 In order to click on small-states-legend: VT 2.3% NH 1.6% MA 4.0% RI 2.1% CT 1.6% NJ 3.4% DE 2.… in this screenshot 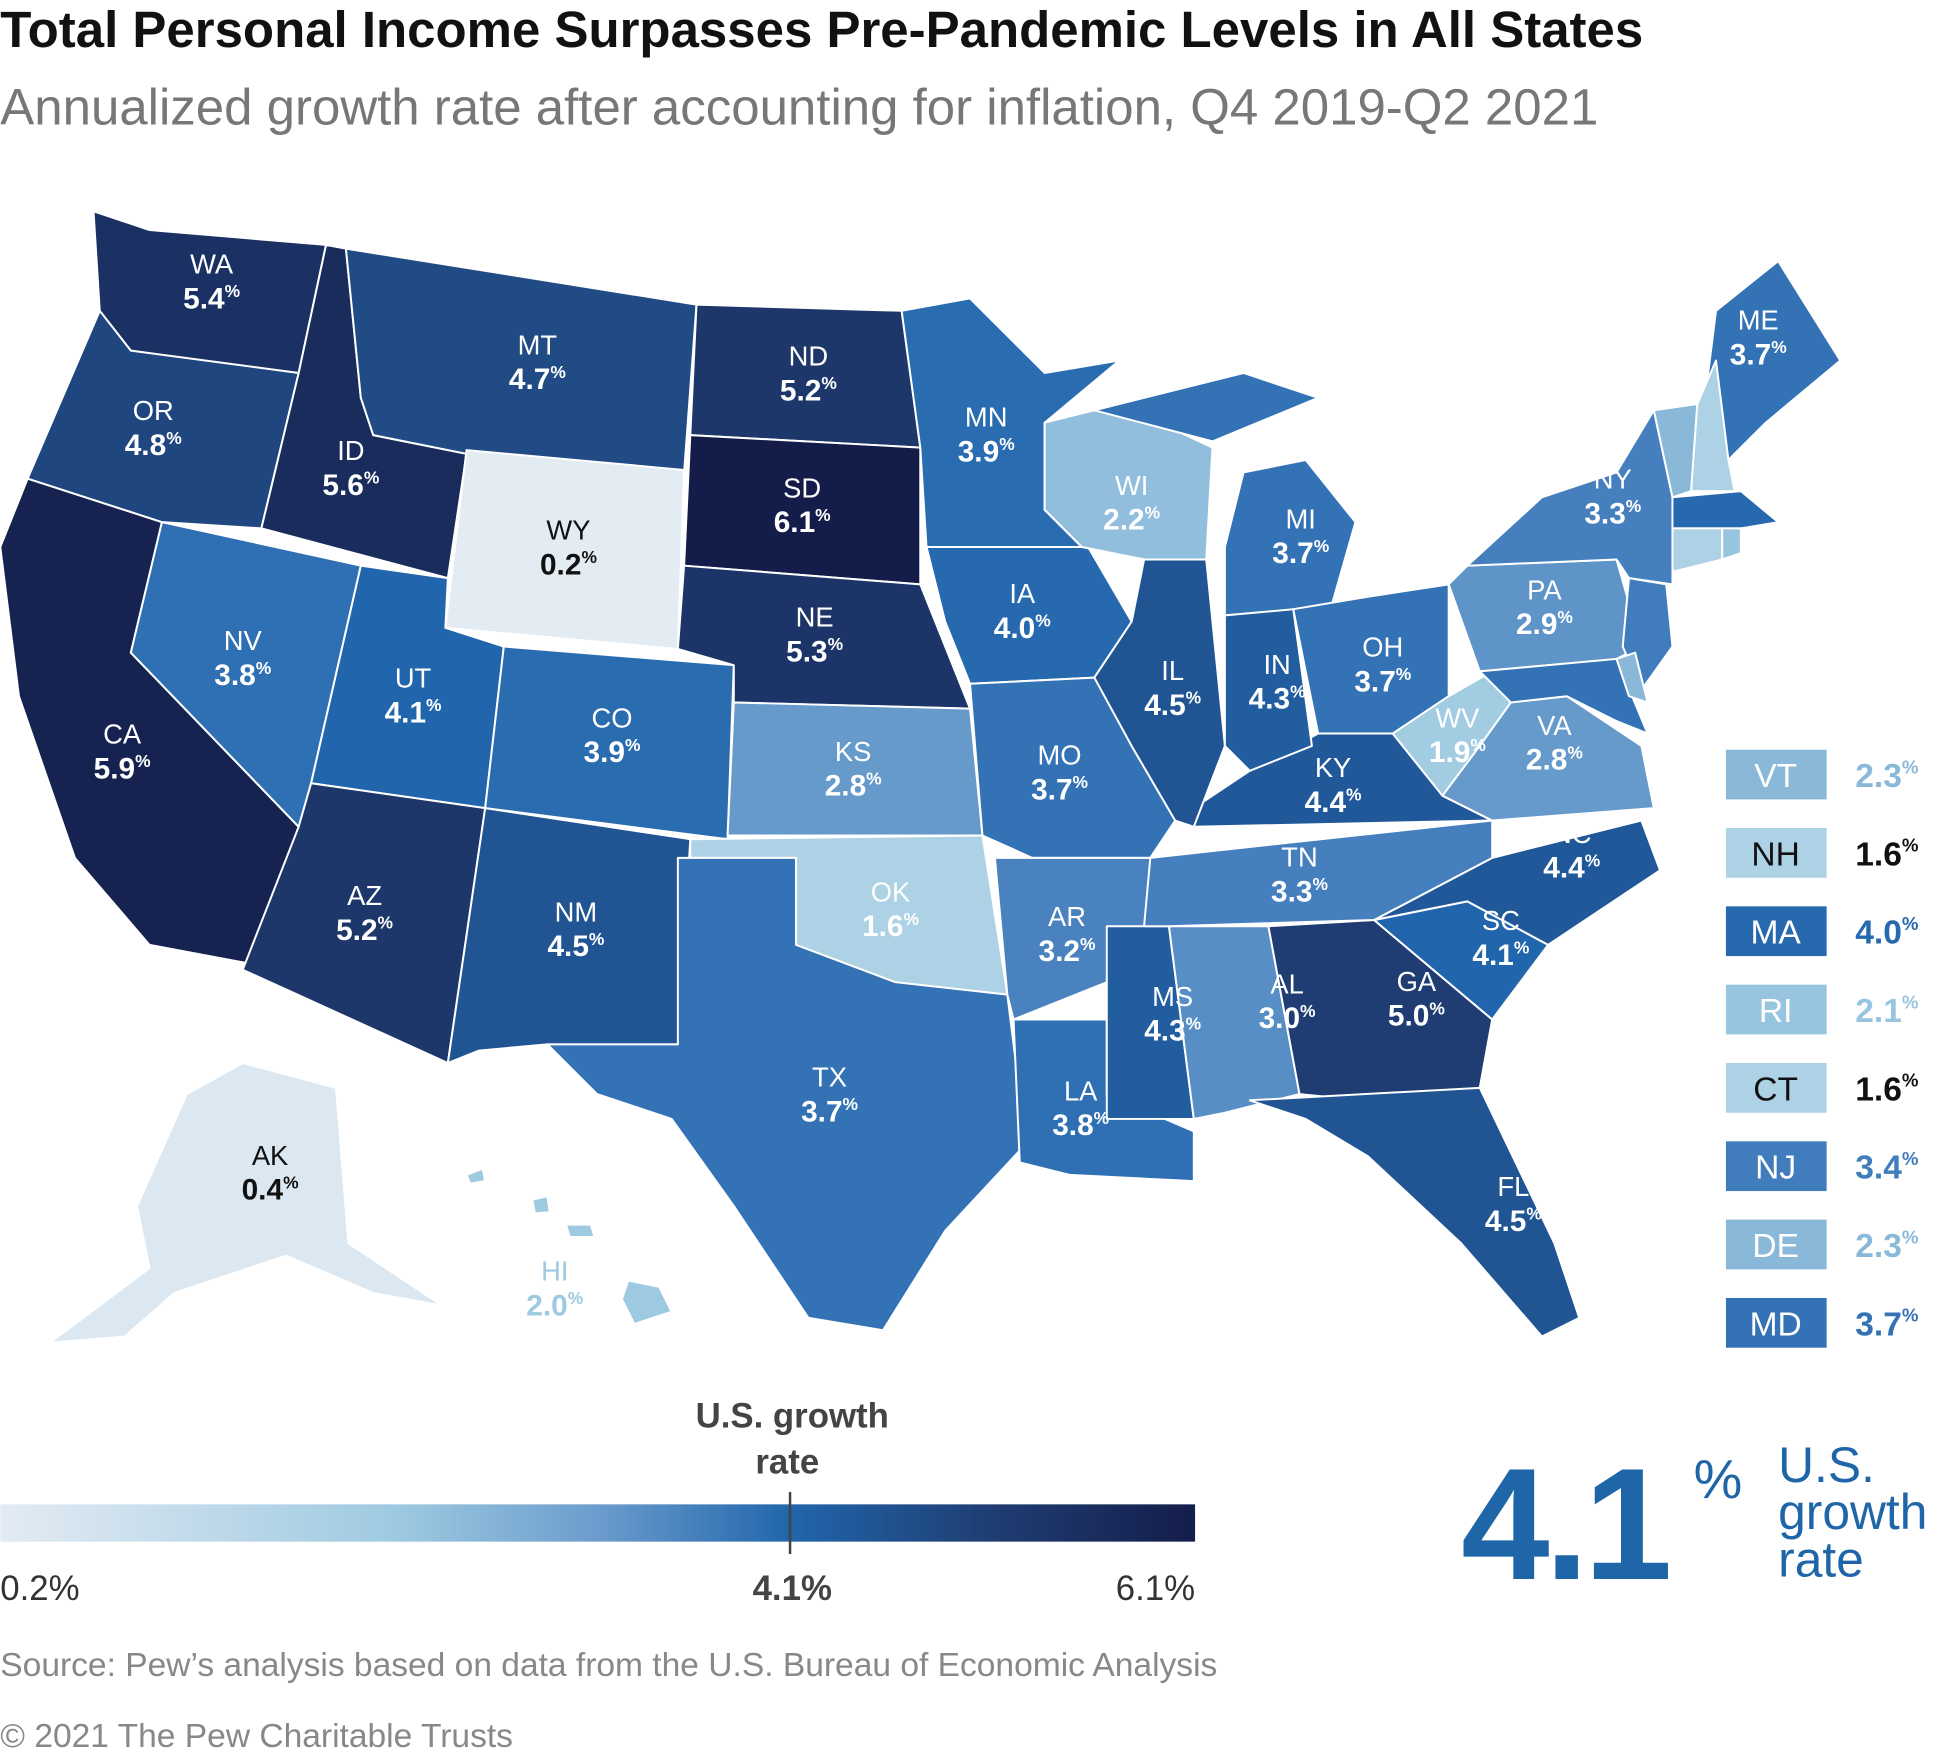, I will do `click(1822, 1048)`.